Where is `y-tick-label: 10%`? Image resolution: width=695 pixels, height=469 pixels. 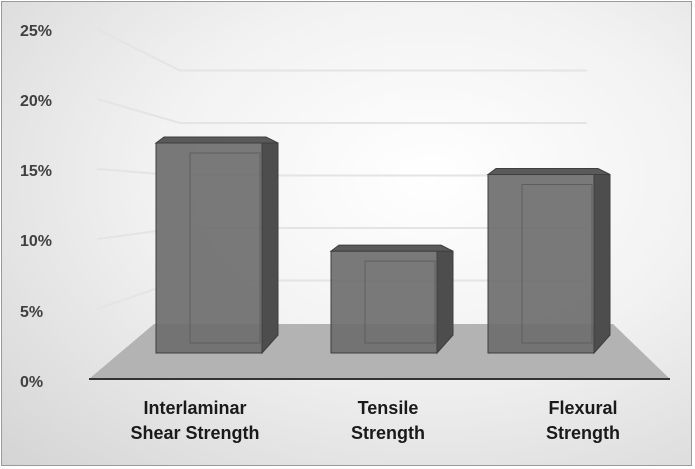 y-tick-label: 10% is located at coordinates (36, 241).